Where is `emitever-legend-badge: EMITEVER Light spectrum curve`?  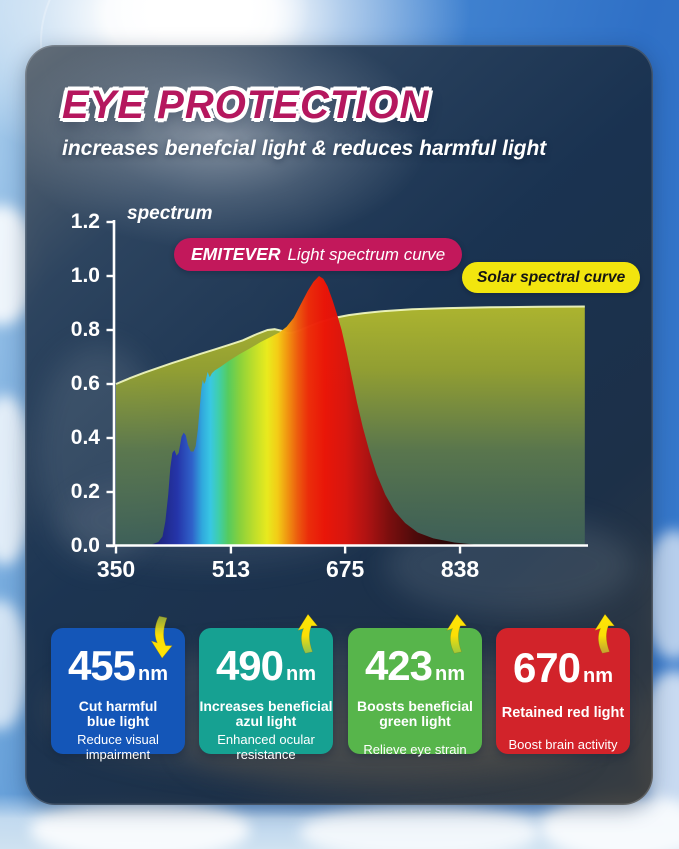 emitever-legend-badge: EMITEVER Light spectrum curve is located at coordinates (318, 254).